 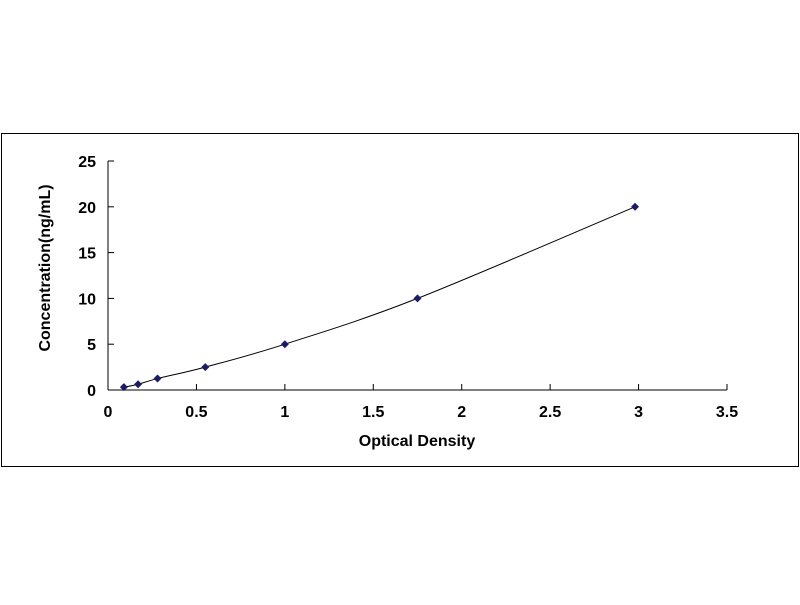 I want to click on y-tick-label: 20, so click(x=87, y=208).